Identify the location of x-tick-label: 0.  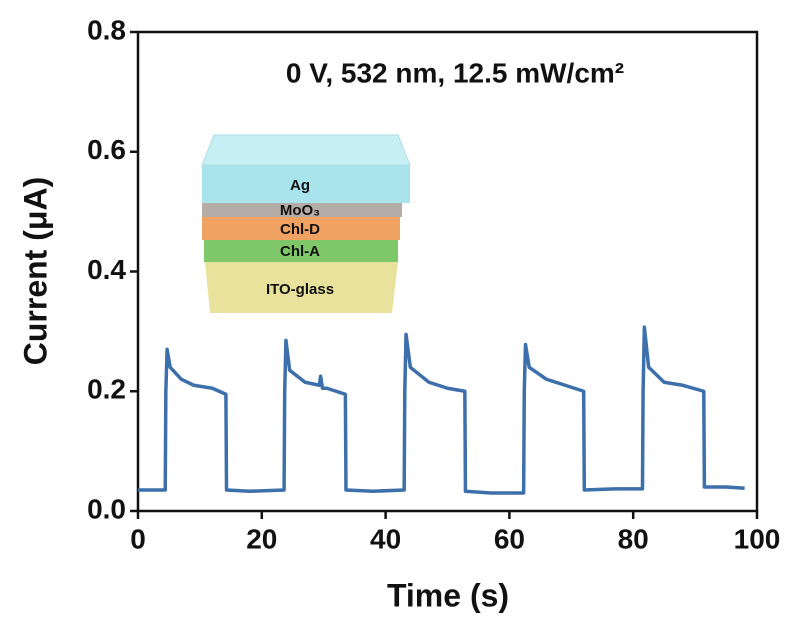
(138, 538).